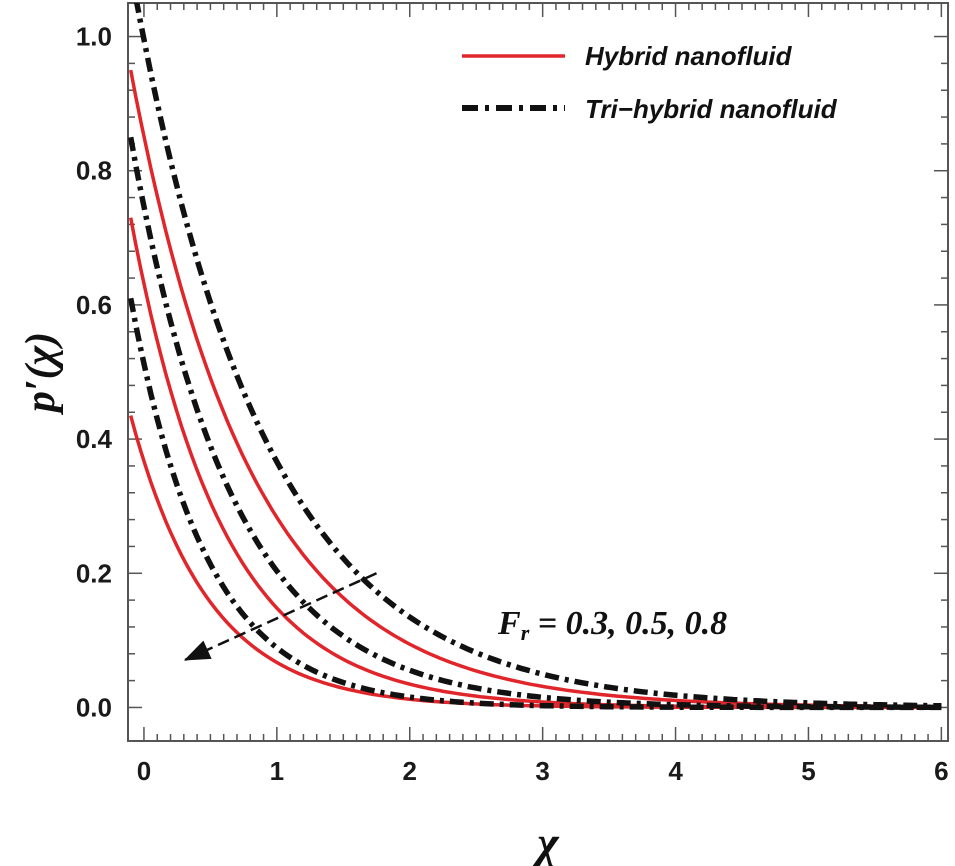 The image size is (955, 866). Describe the element at coordinates (94, 573) in the screenshot. I see `y-tick-label: 0.2` at that location.